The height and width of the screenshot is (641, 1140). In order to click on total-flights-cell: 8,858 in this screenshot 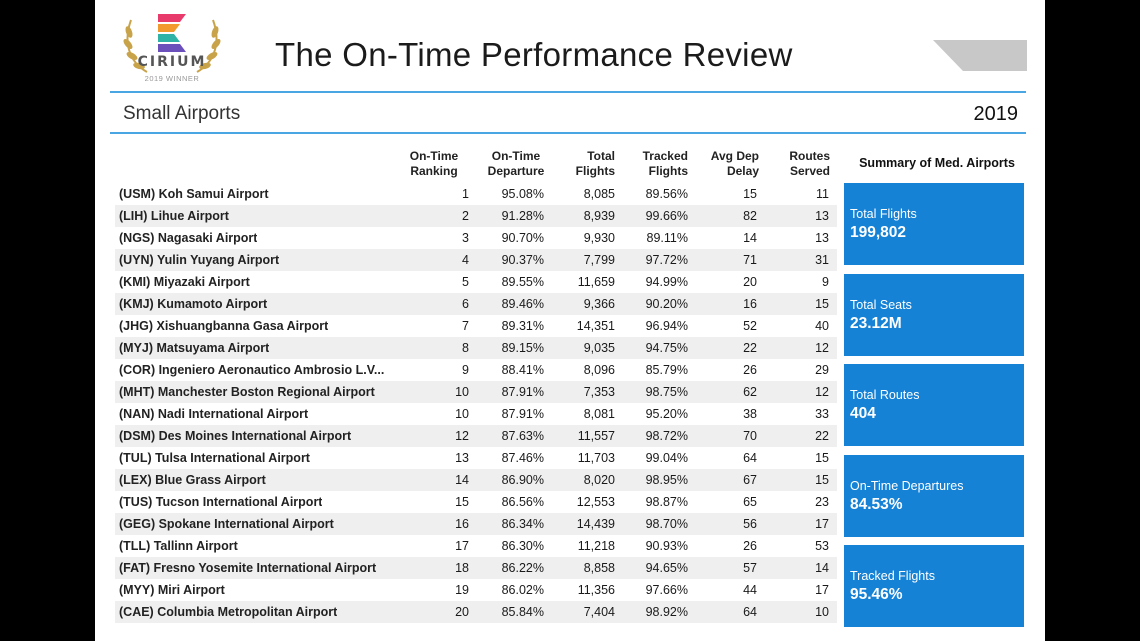, I will do `click(599, 568)`.